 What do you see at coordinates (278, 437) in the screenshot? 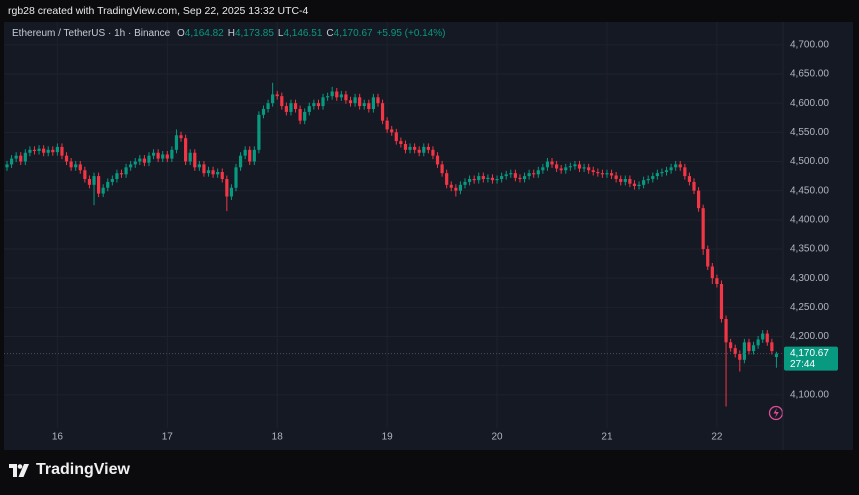
I see `x-tick-label: 18` at bounding box center [278, 437].